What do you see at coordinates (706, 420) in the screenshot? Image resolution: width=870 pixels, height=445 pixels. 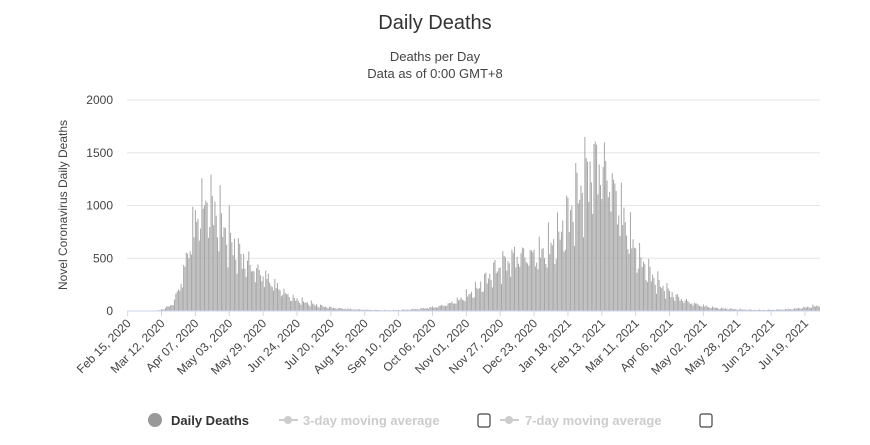 I see `legend-7-day-checkbox` at bounding box center [706, 420].